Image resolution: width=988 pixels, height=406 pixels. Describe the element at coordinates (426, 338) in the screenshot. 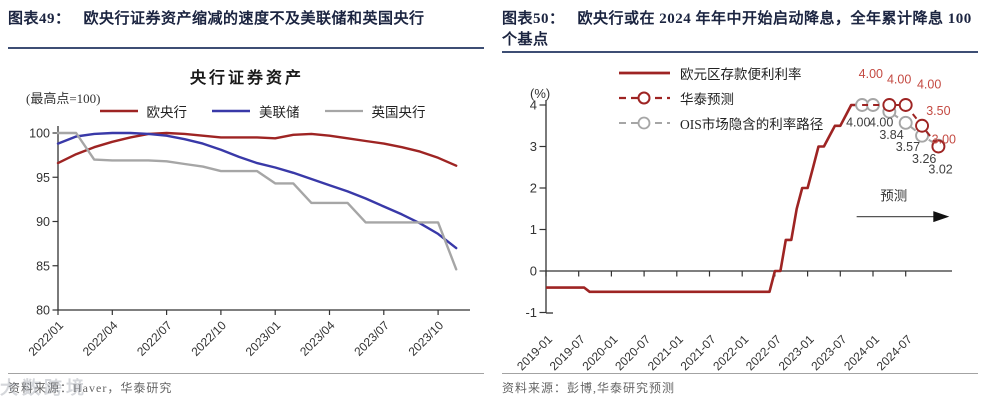

I see `x-tick-label: 2023/10` at that location.